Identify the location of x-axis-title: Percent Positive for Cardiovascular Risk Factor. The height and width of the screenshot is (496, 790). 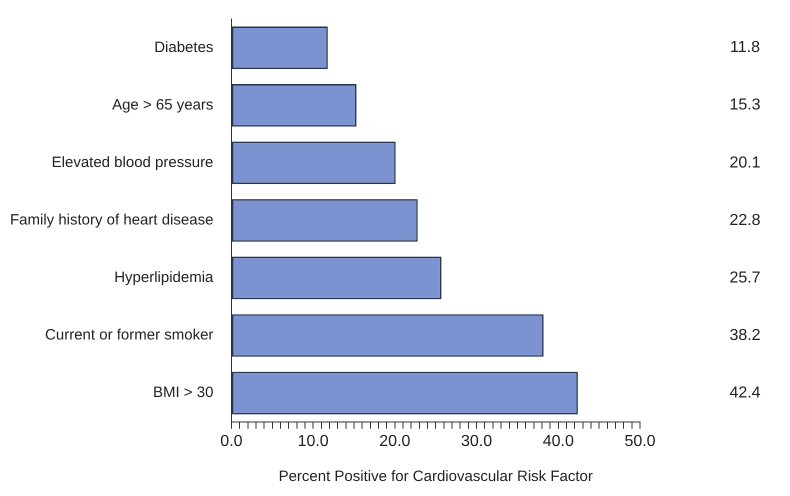
(435, 477).